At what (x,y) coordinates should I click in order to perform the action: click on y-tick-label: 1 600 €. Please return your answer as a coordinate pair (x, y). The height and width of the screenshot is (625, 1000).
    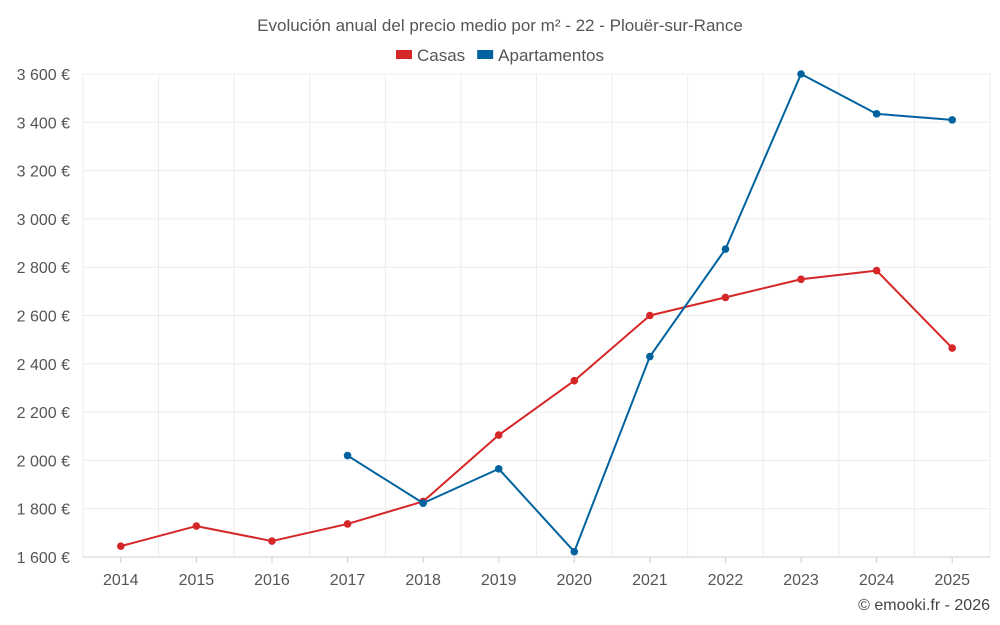
    Looking at the image, I should click on (43, 558).